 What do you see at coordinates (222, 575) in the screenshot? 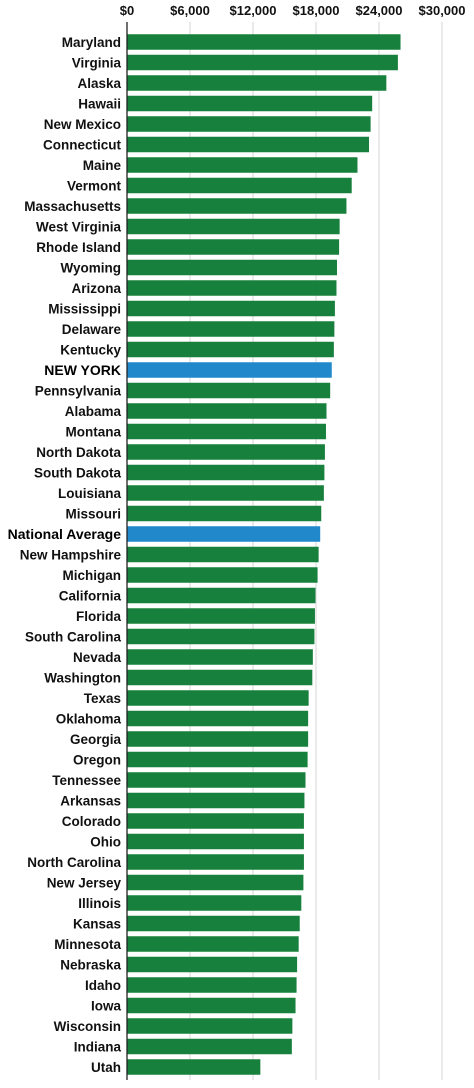
I see `bar-michigan` at bounding box center [222, 575].